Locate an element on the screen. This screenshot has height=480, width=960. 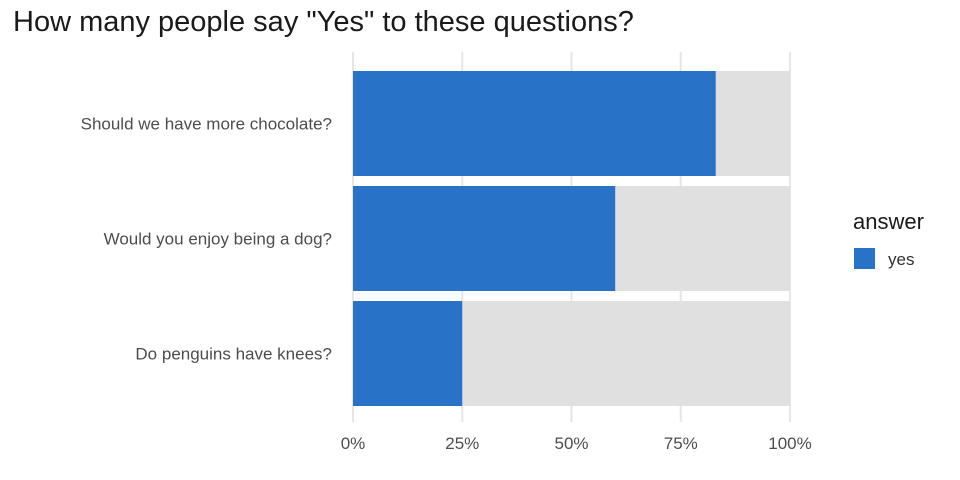
x-tick-label-4: 100% is located at coordinates (789, 443).